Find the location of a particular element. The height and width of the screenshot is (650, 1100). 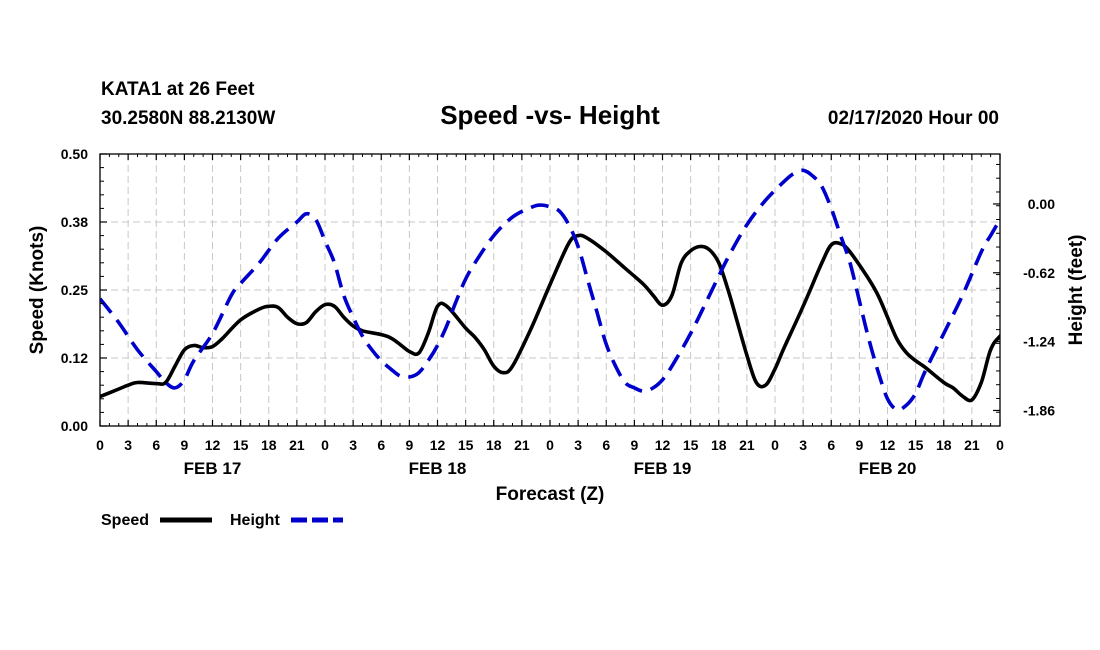

legend-speed-label: Speed is located at coordinates (125, 520).